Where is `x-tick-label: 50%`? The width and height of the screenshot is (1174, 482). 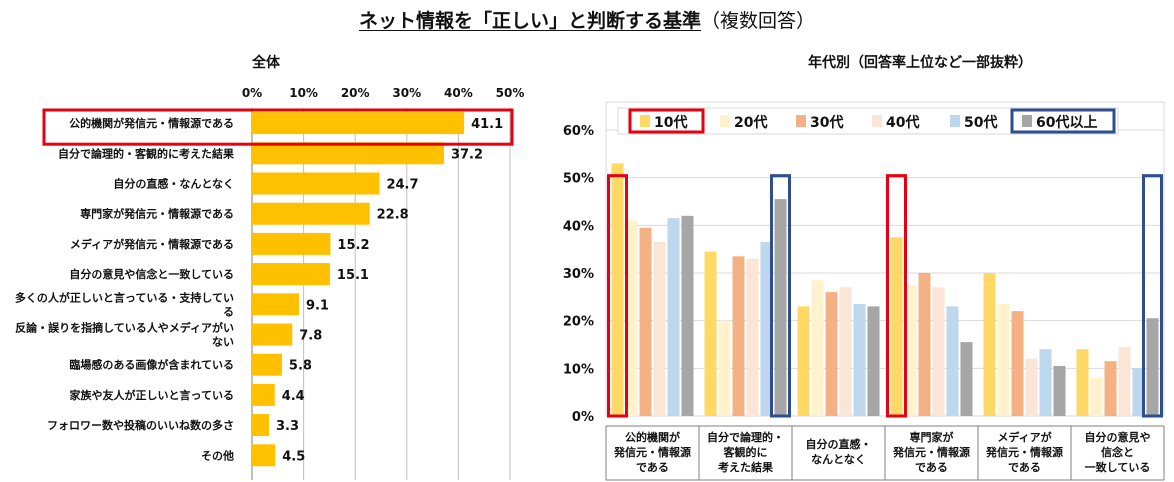
x-tick-label: 50% is located at coordinates (510, 93).